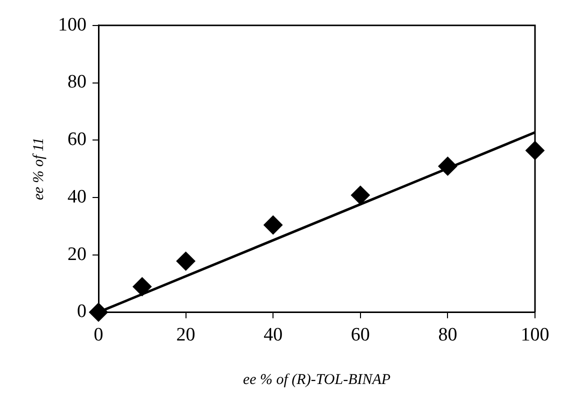 This screenshot has height=405, width=565. I want to click on x-tick-label: 40, so click(273, 335).